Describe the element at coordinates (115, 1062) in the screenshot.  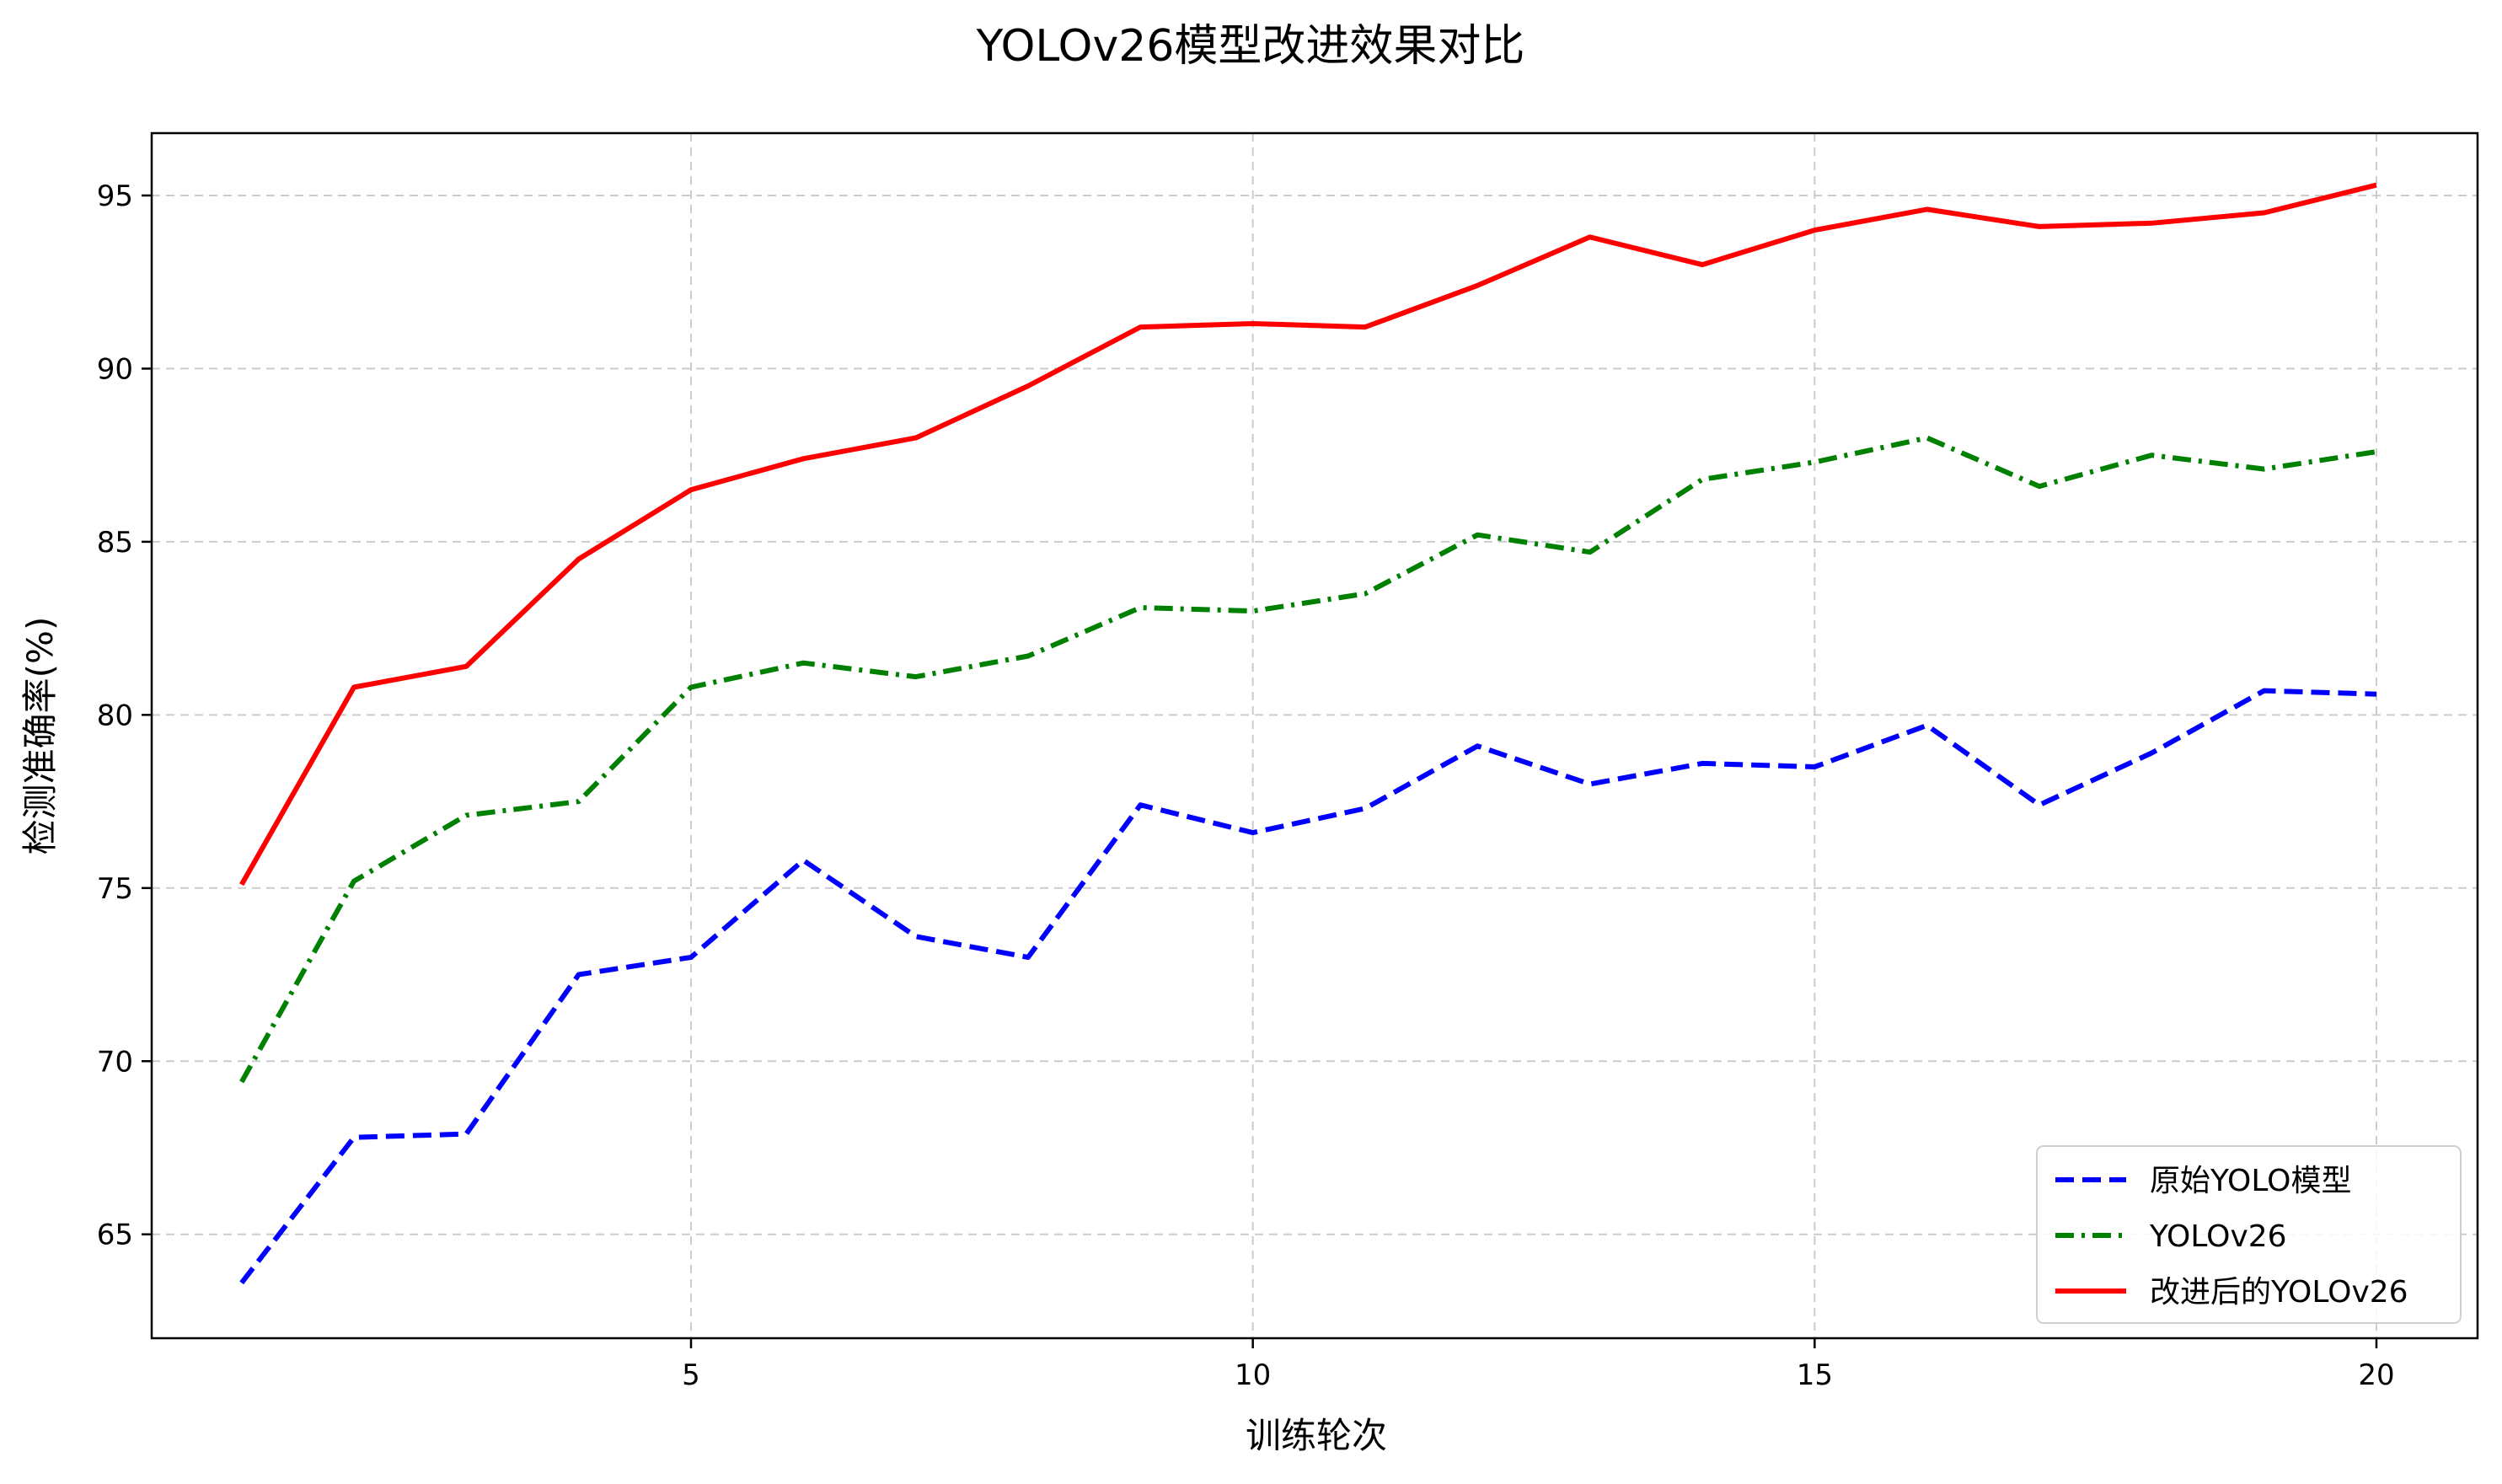
I see `y-tick-label: 70` at that location.